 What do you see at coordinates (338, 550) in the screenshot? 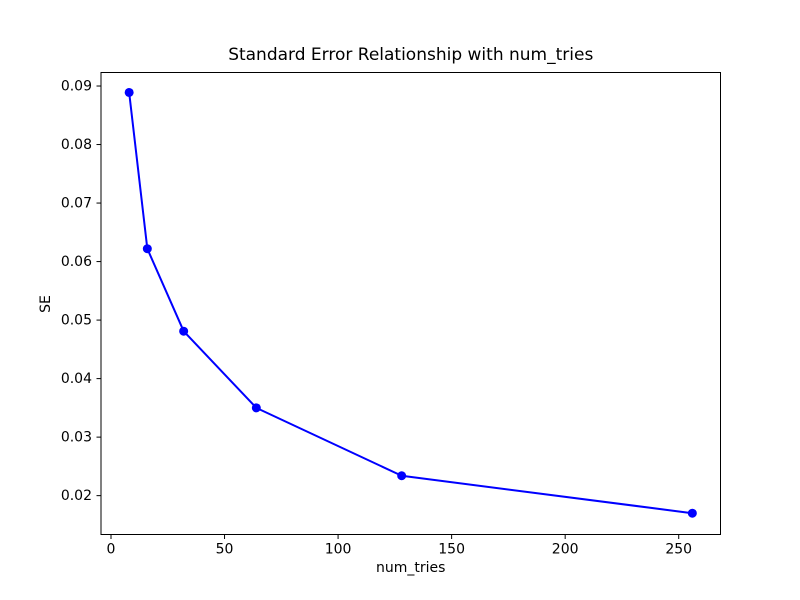
I see `x-tick-label: 100` at bounding box center [338, 550].